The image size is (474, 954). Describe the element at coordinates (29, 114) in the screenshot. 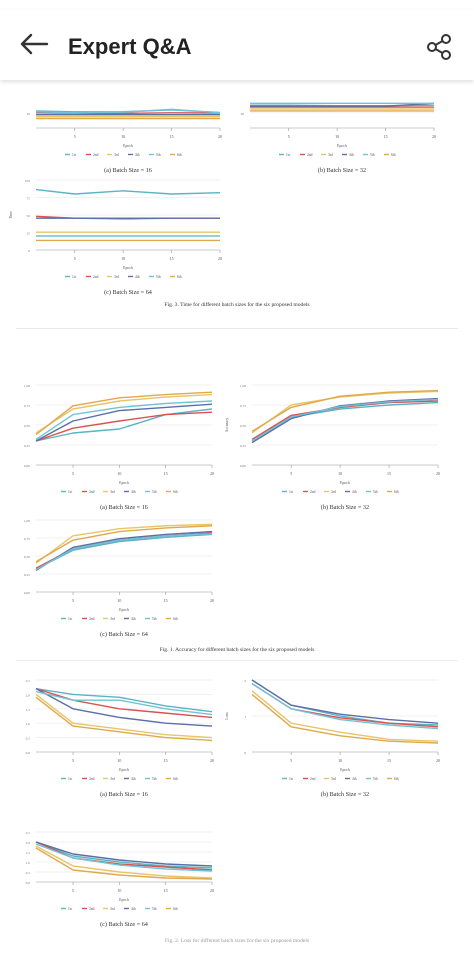

I see `y-tick-label: 10` at that location.